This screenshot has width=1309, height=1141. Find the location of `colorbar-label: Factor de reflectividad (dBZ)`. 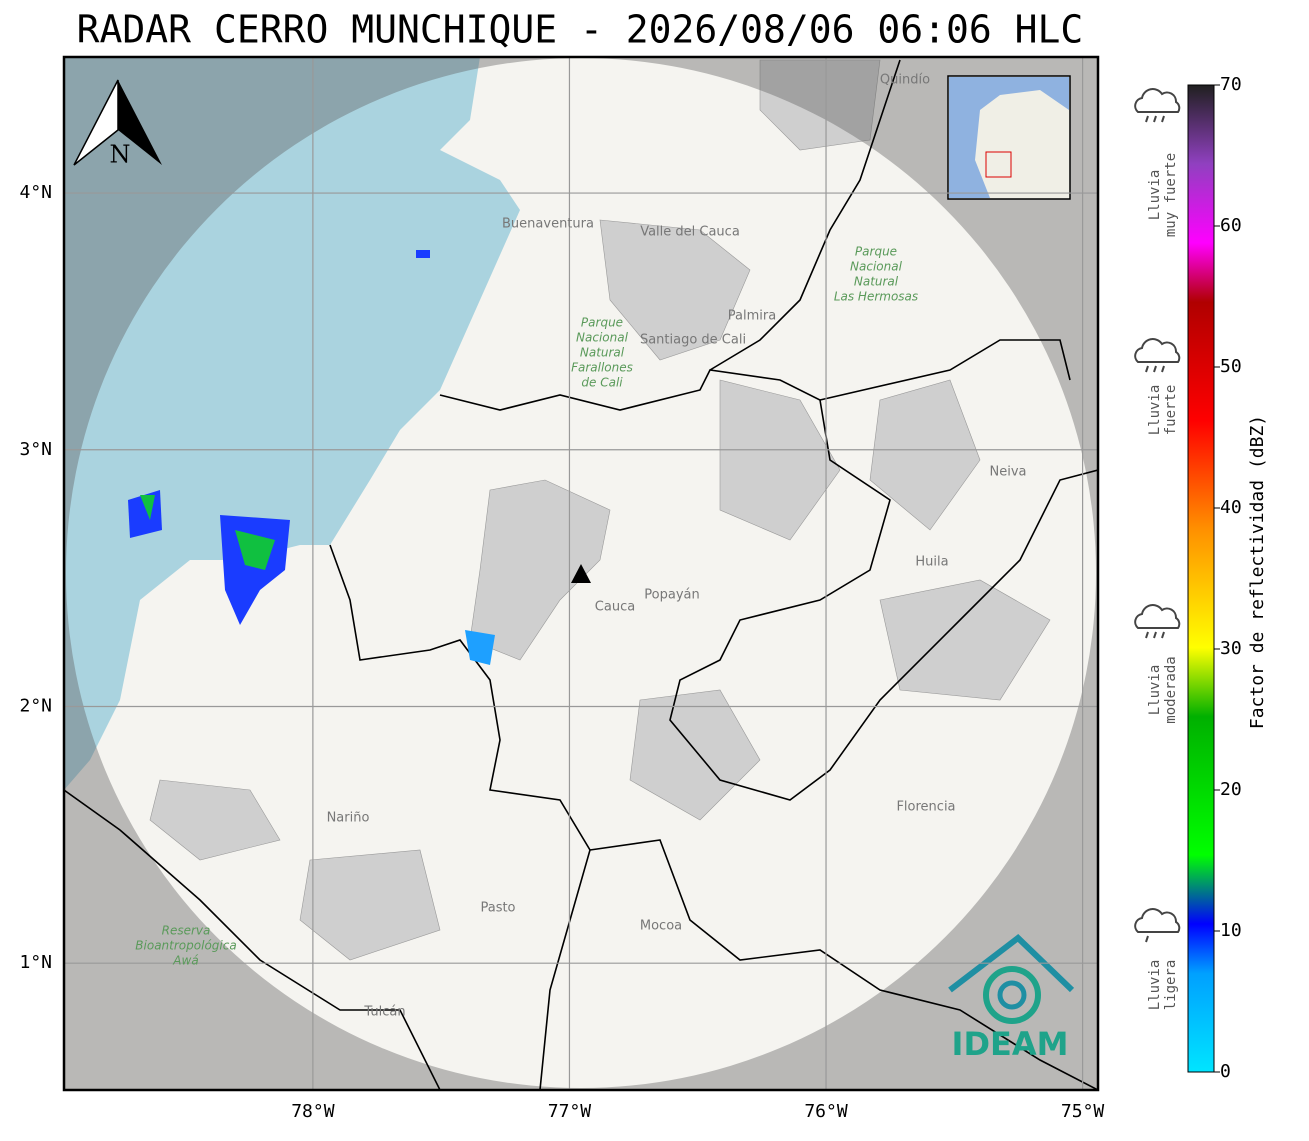

colorbar-label: Factor de reflectividad (dBZ) is located at coordinates (1257, 572).